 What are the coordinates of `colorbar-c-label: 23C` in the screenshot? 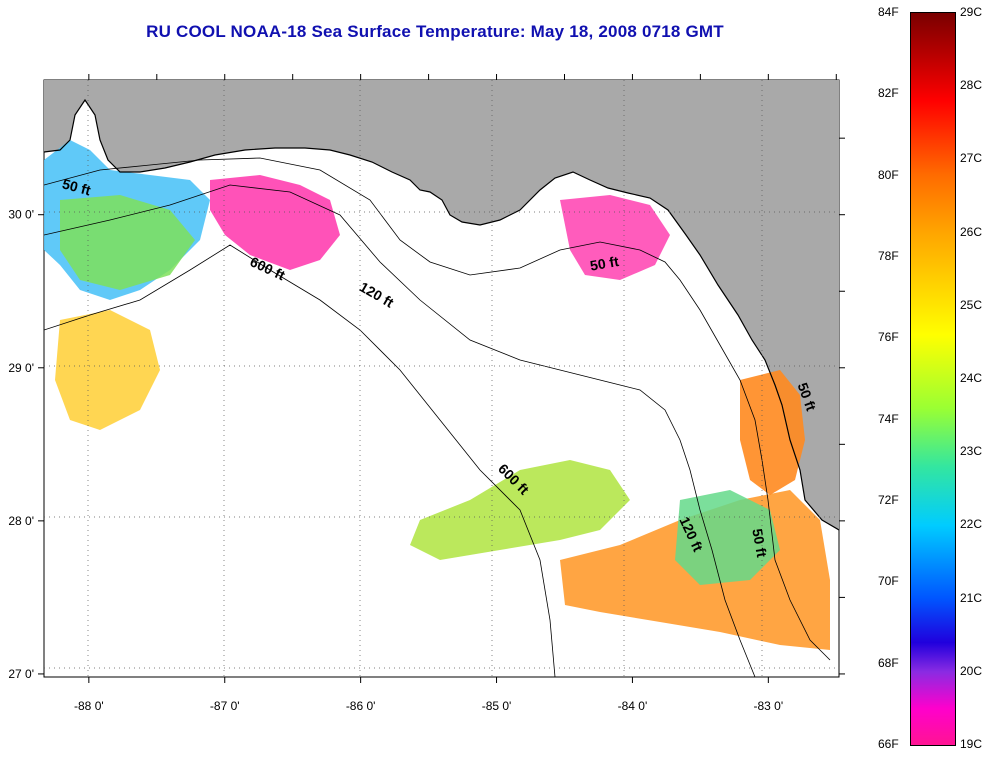 It's located at (971, 451).